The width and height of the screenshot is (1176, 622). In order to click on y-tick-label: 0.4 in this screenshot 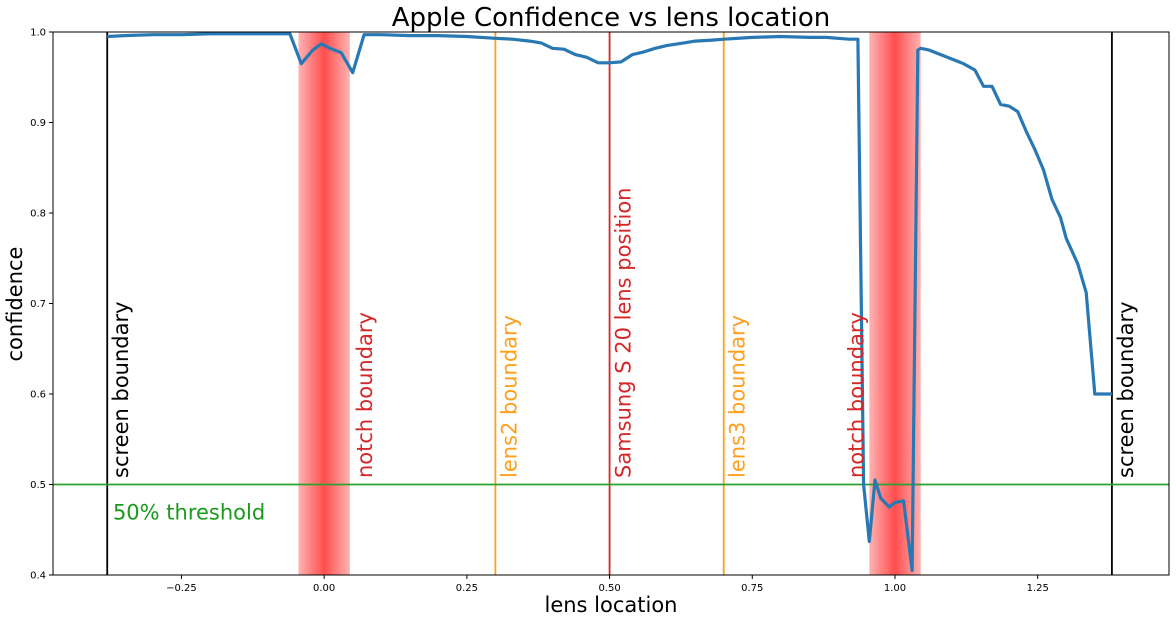, I will do `click(38, 576)`.